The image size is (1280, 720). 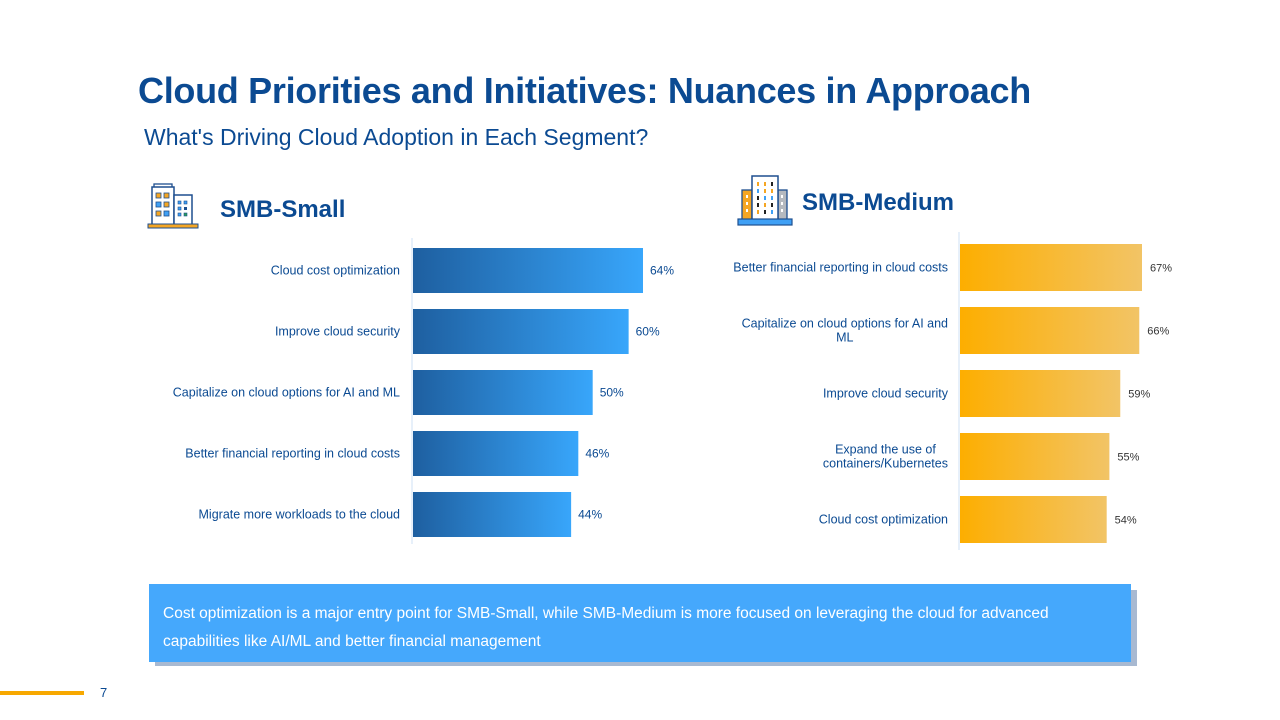 I want to click on segment-header-small: SMB-Small, so click(x=245, y=209).